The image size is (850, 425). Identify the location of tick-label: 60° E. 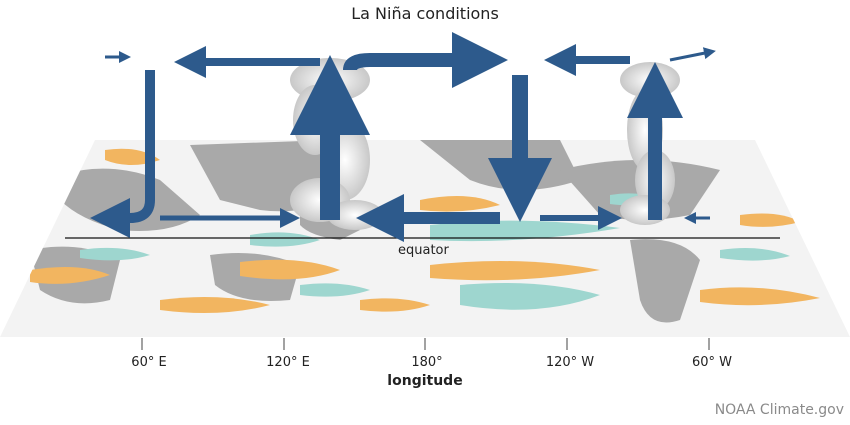
(149, 362).